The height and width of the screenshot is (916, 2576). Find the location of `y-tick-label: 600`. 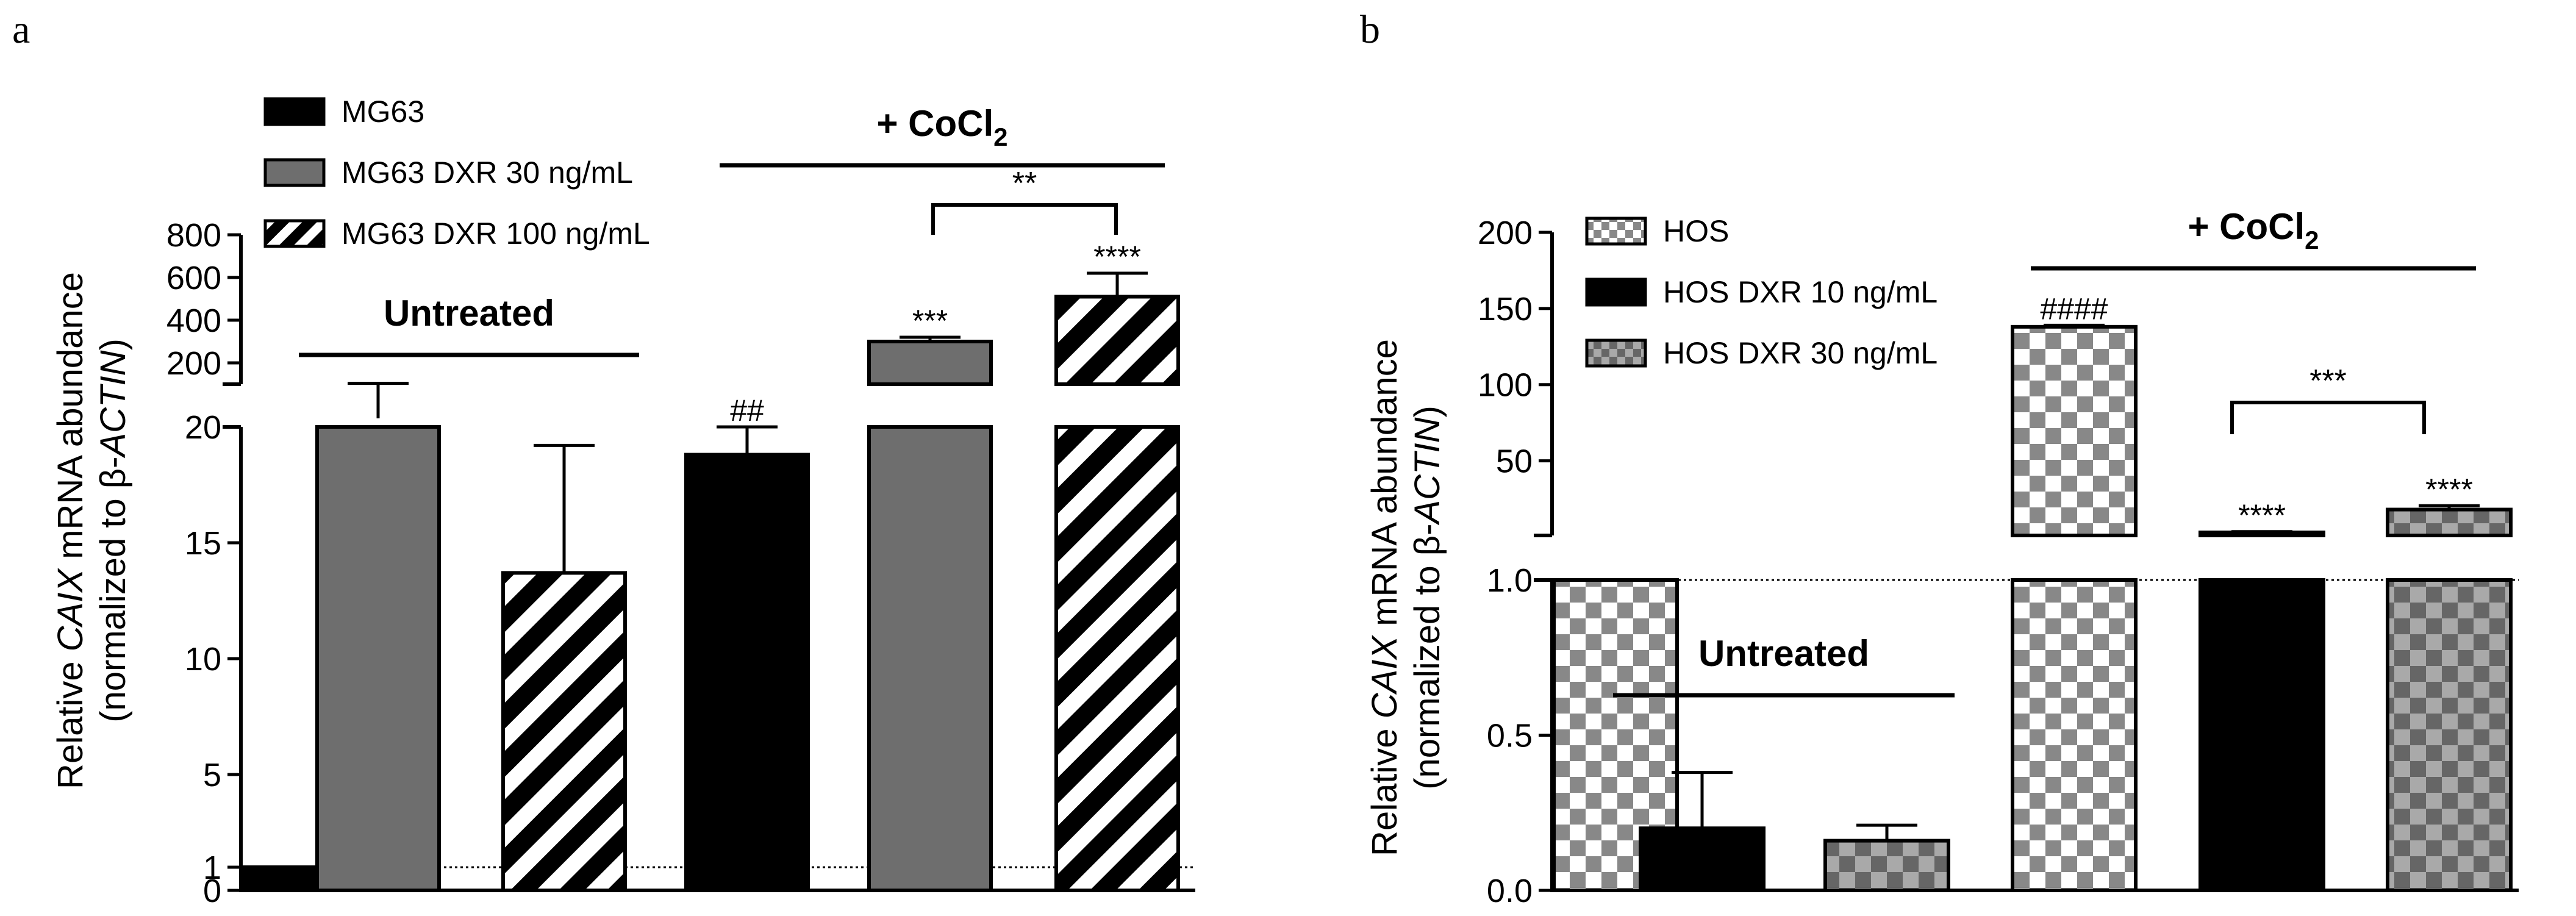

y-tick-label: 600 is located at coordinates (193, 278).